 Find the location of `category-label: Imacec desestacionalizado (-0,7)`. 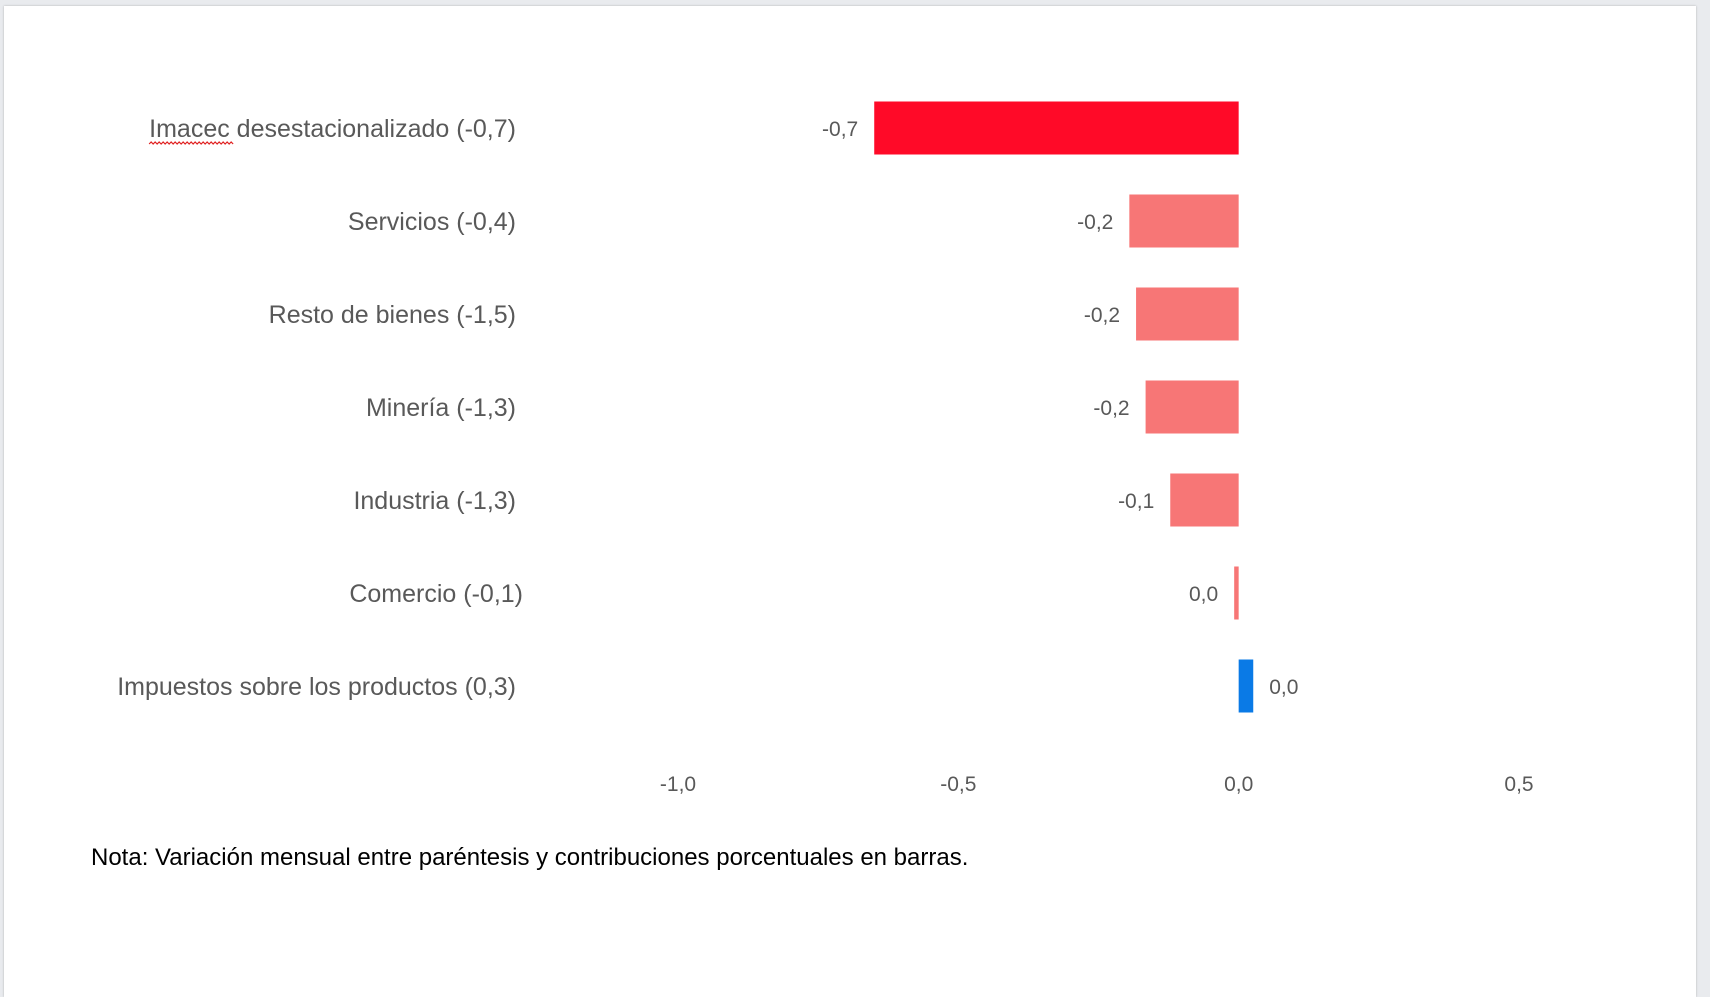

category-label: Imacec desestacionalizado (-0,7) is located at coordinates (332, 129).